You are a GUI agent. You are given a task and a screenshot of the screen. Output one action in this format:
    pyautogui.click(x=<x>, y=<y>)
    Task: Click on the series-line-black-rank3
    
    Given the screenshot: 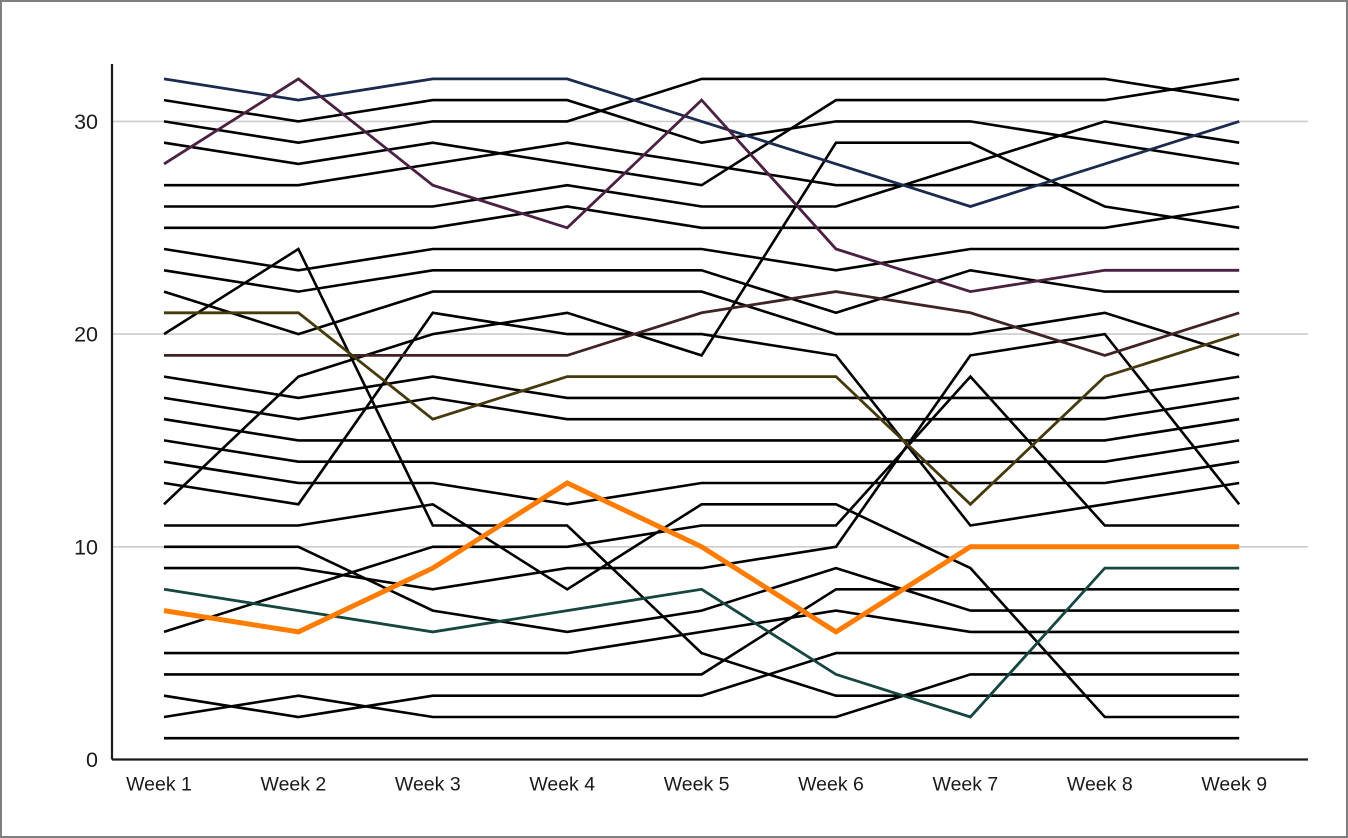 What is the action you would take?
    pyautogui.click(x=701, y=685)
    